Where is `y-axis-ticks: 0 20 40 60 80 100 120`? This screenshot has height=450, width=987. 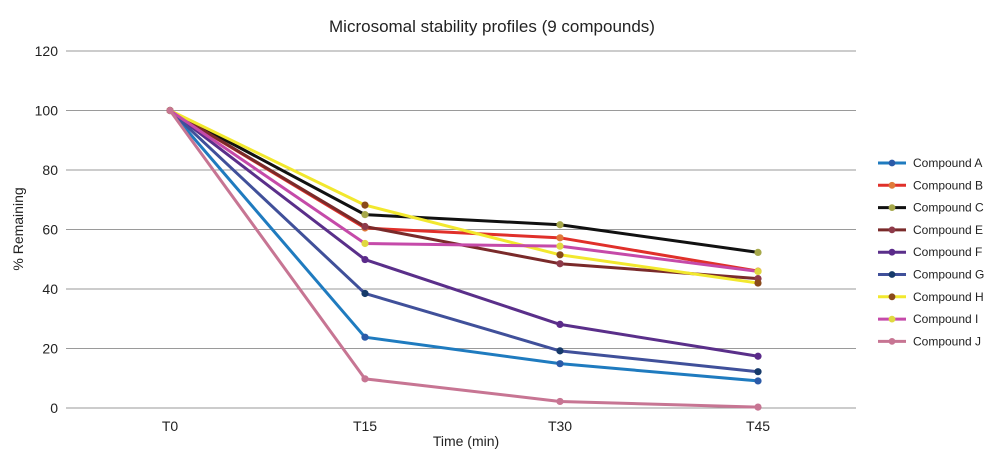 y-axis-ticks: 0 20 40 60 80 100 120 is located at coordinates (47, 229).